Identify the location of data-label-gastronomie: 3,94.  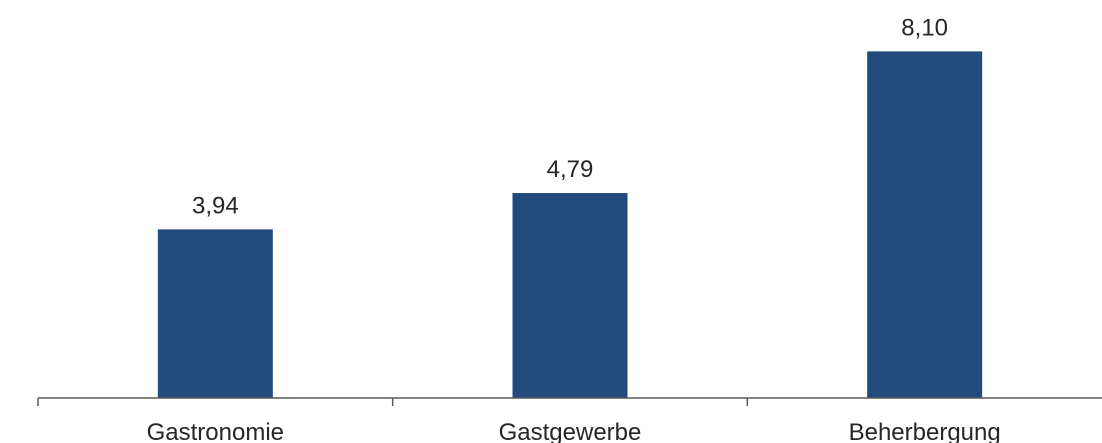
(215, 205).